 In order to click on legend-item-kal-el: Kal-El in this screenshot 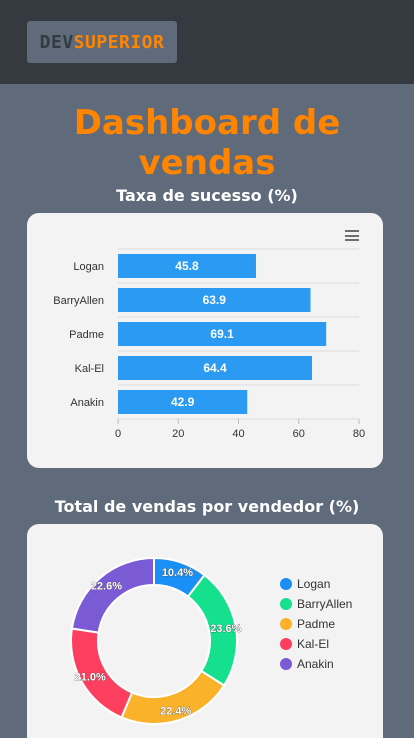, I will do `click(313, 644)`.